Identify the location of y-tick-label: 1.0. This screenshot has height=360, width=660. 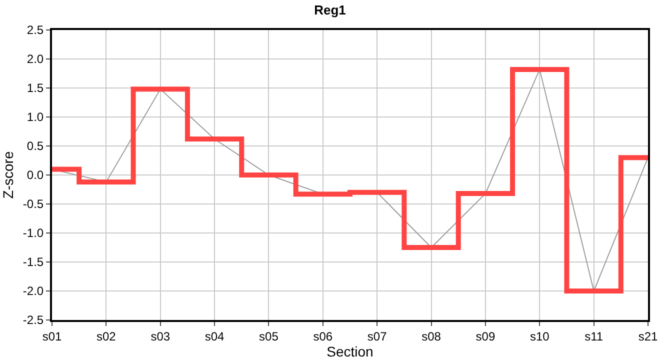
(35, 117).